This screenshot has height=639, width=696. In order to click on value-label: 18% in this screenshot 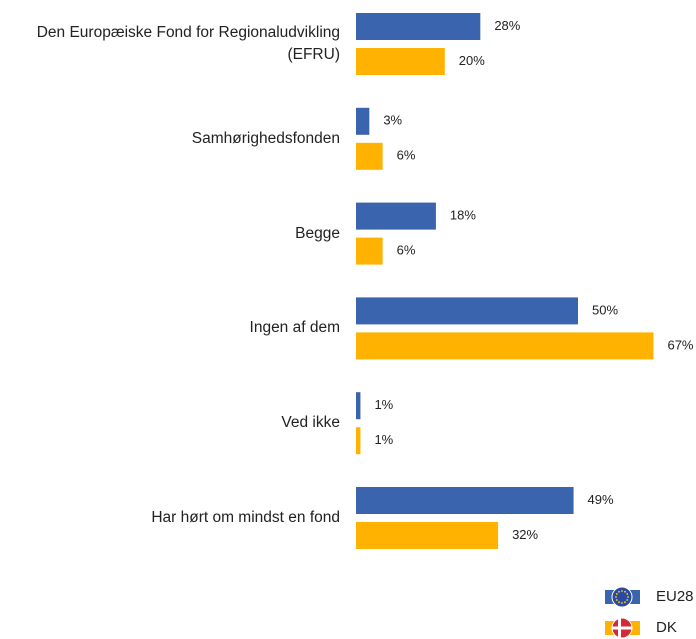, I will do `click(463, 215)`.